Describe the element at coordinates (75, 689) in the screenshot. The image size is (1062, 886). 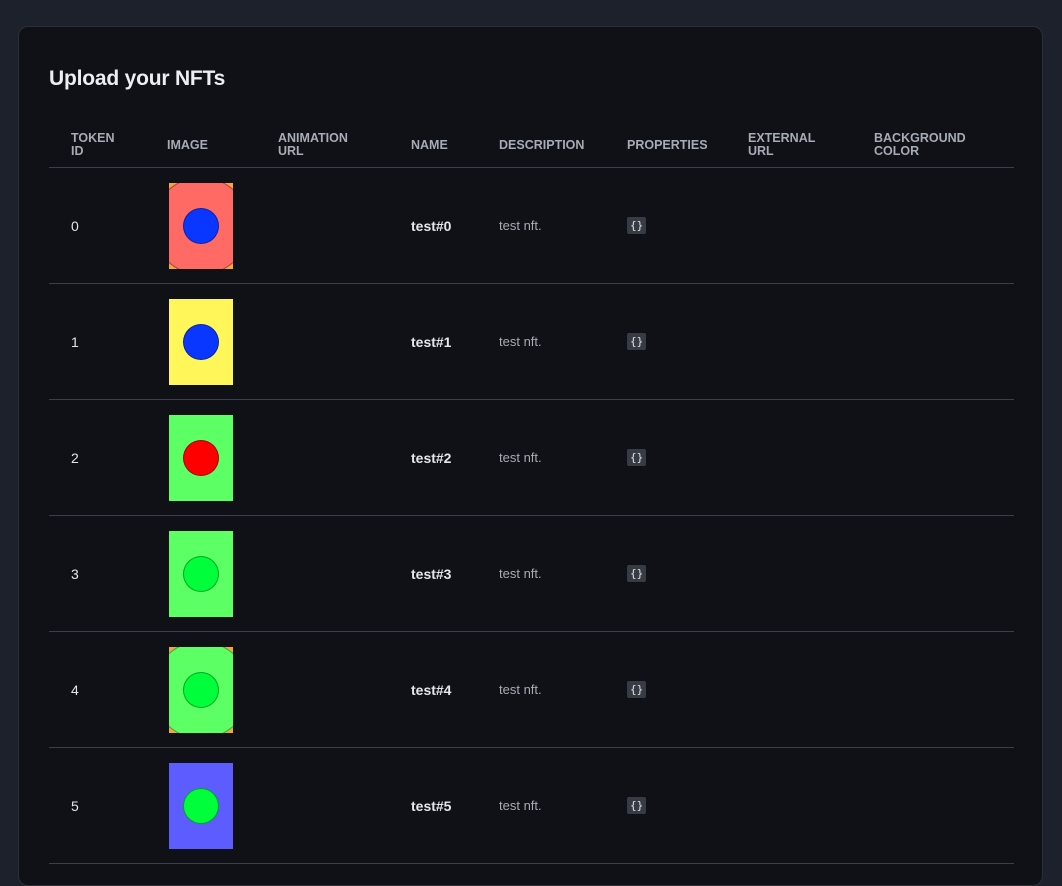
I see `token-id-cell: 4` at that location.